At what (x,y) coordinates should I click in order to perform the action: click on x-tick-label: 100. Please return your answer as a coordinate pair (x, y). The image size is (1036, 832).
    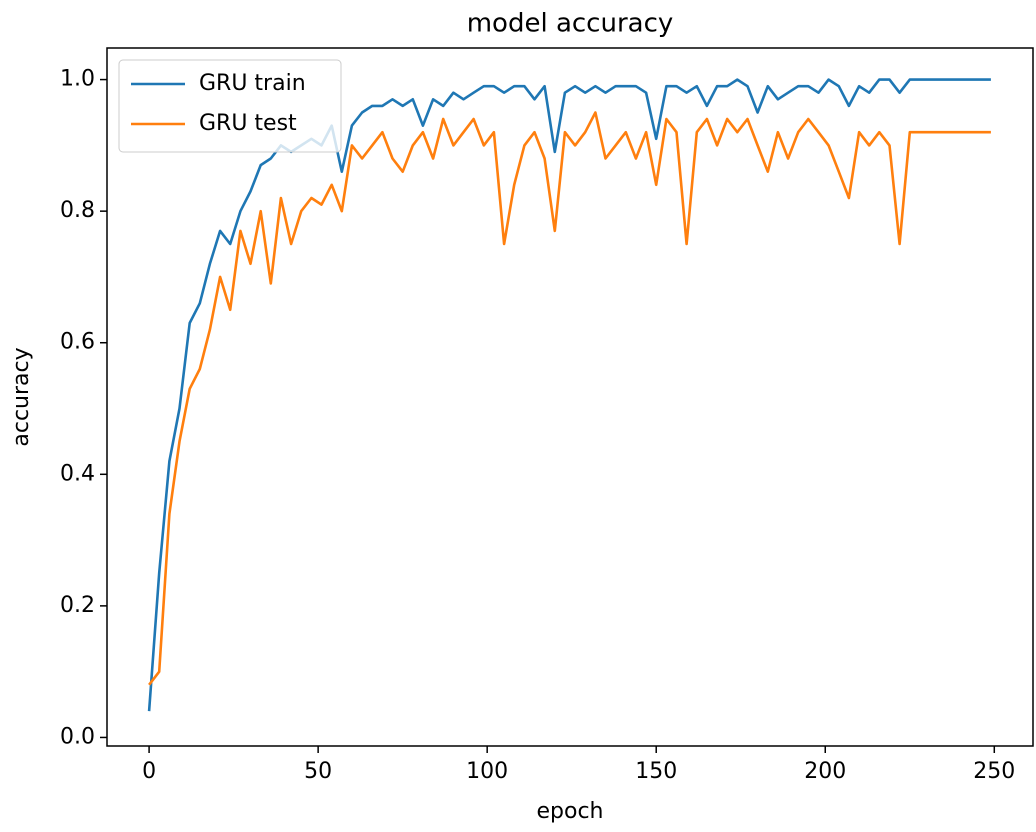
    Looking at the image, I should click on (487, 771).